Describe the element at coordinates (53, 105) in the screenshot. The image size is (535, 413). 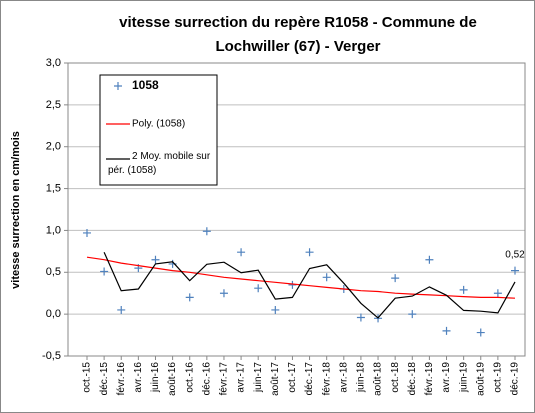
I see `y-tick-label: 2,5` at that location.